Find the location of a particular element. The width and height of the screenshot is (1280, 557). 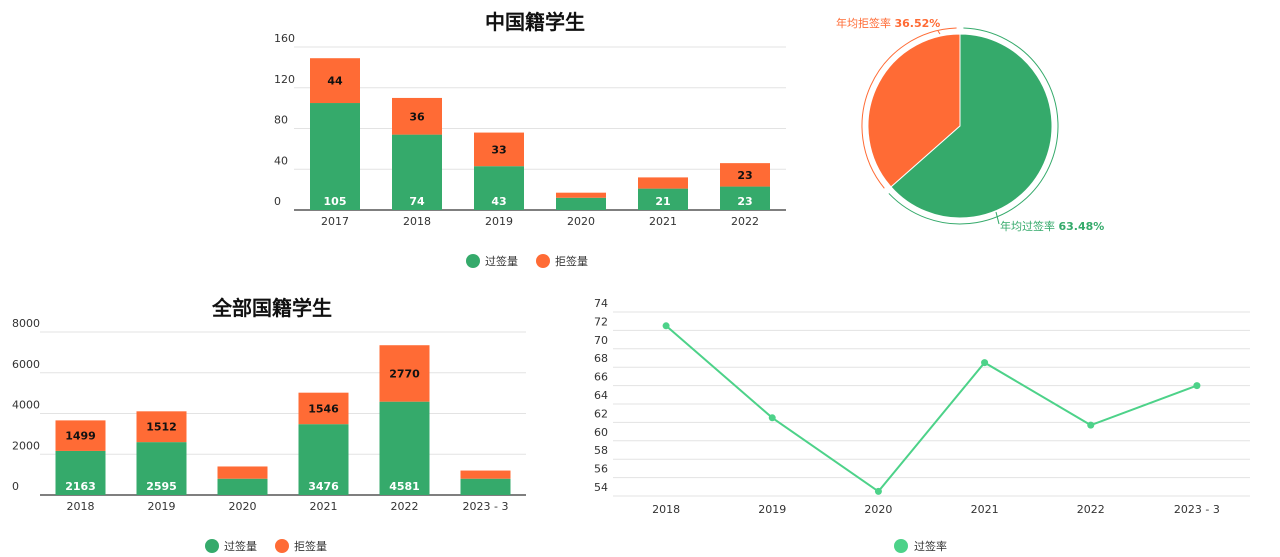

data-label: 21 is located at coordinates (662, 201).